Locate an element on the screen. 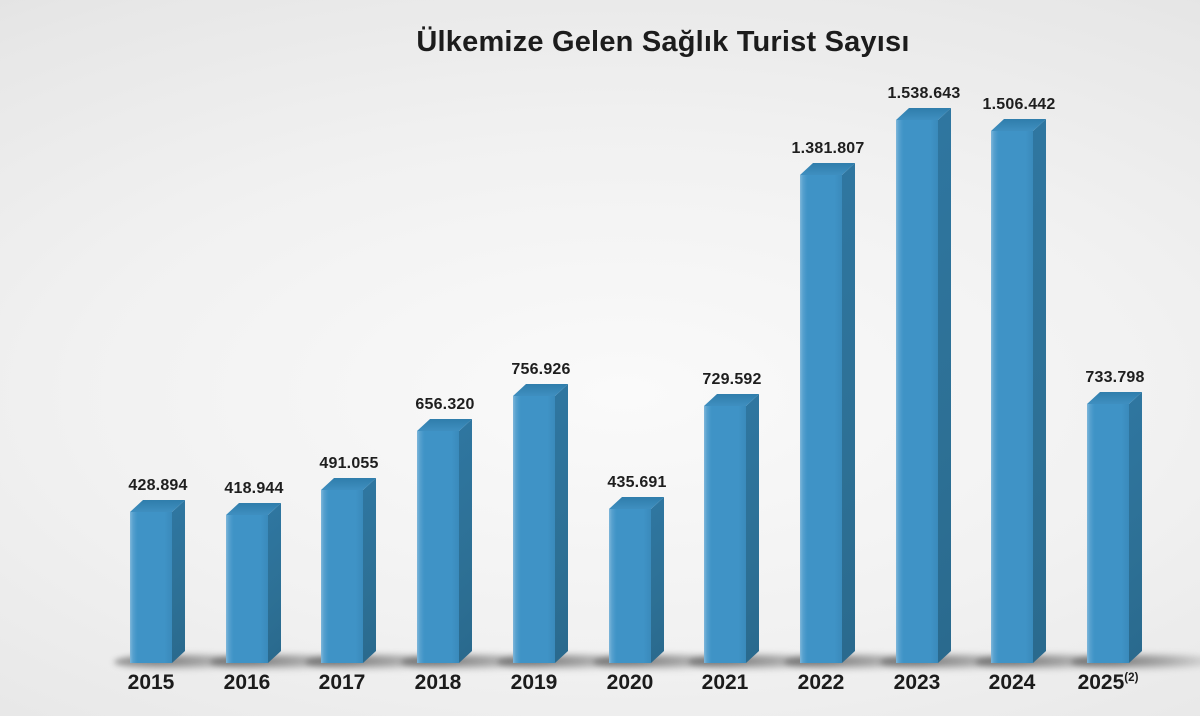  value-label-2018: 656.320 is located at coordinates (445, 404).